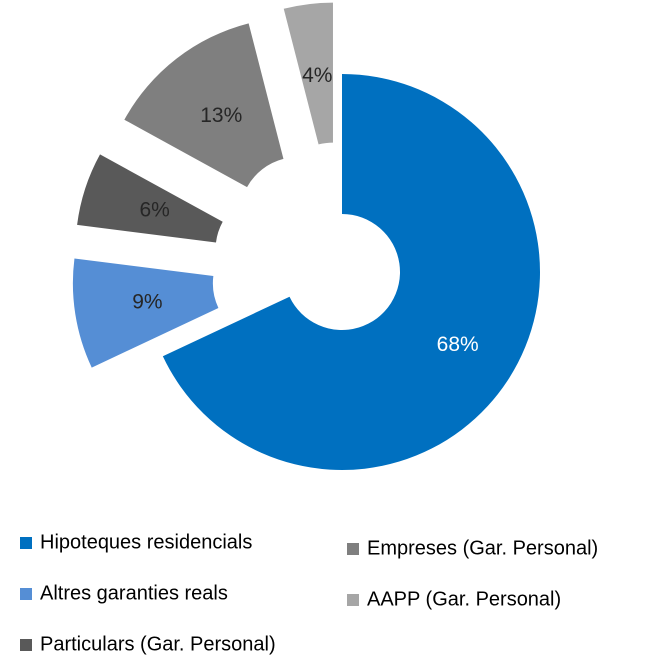 Image resolution: width=654 pixels, height=657 pixels. I want to click on legend-label: Hipoteques residencials, so click(146, 542).